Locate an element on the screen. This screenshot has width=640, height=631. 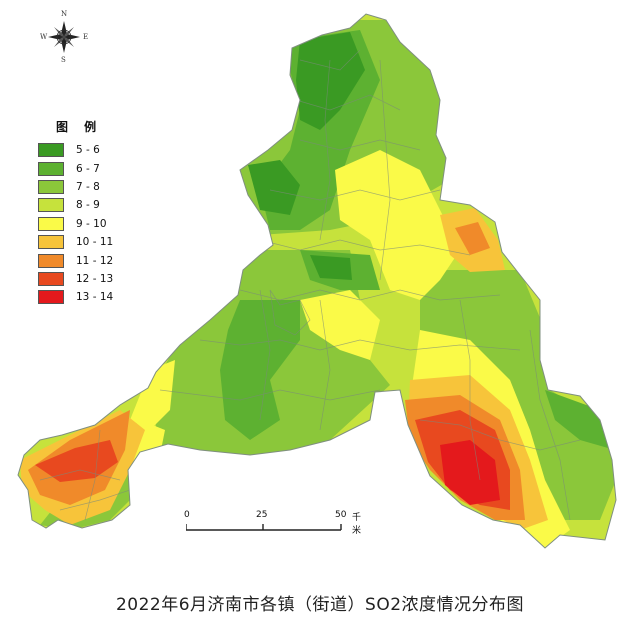
legend-item: 12 - 13 is located at coordinates (75, 279).